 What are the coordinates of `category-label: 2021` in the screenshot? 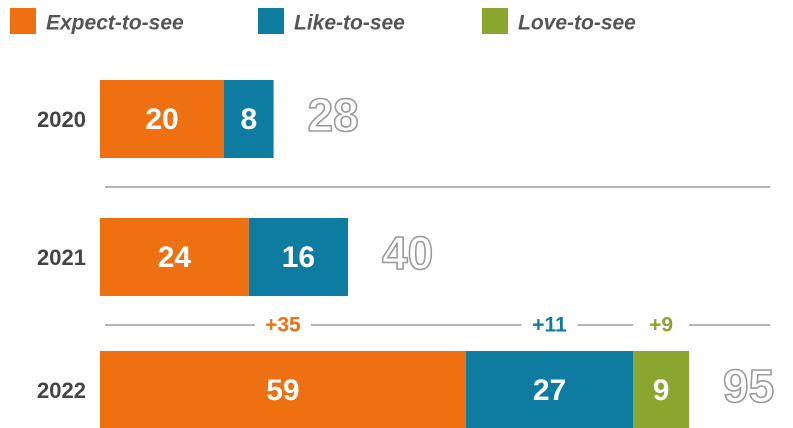 It's located at (61, 257).